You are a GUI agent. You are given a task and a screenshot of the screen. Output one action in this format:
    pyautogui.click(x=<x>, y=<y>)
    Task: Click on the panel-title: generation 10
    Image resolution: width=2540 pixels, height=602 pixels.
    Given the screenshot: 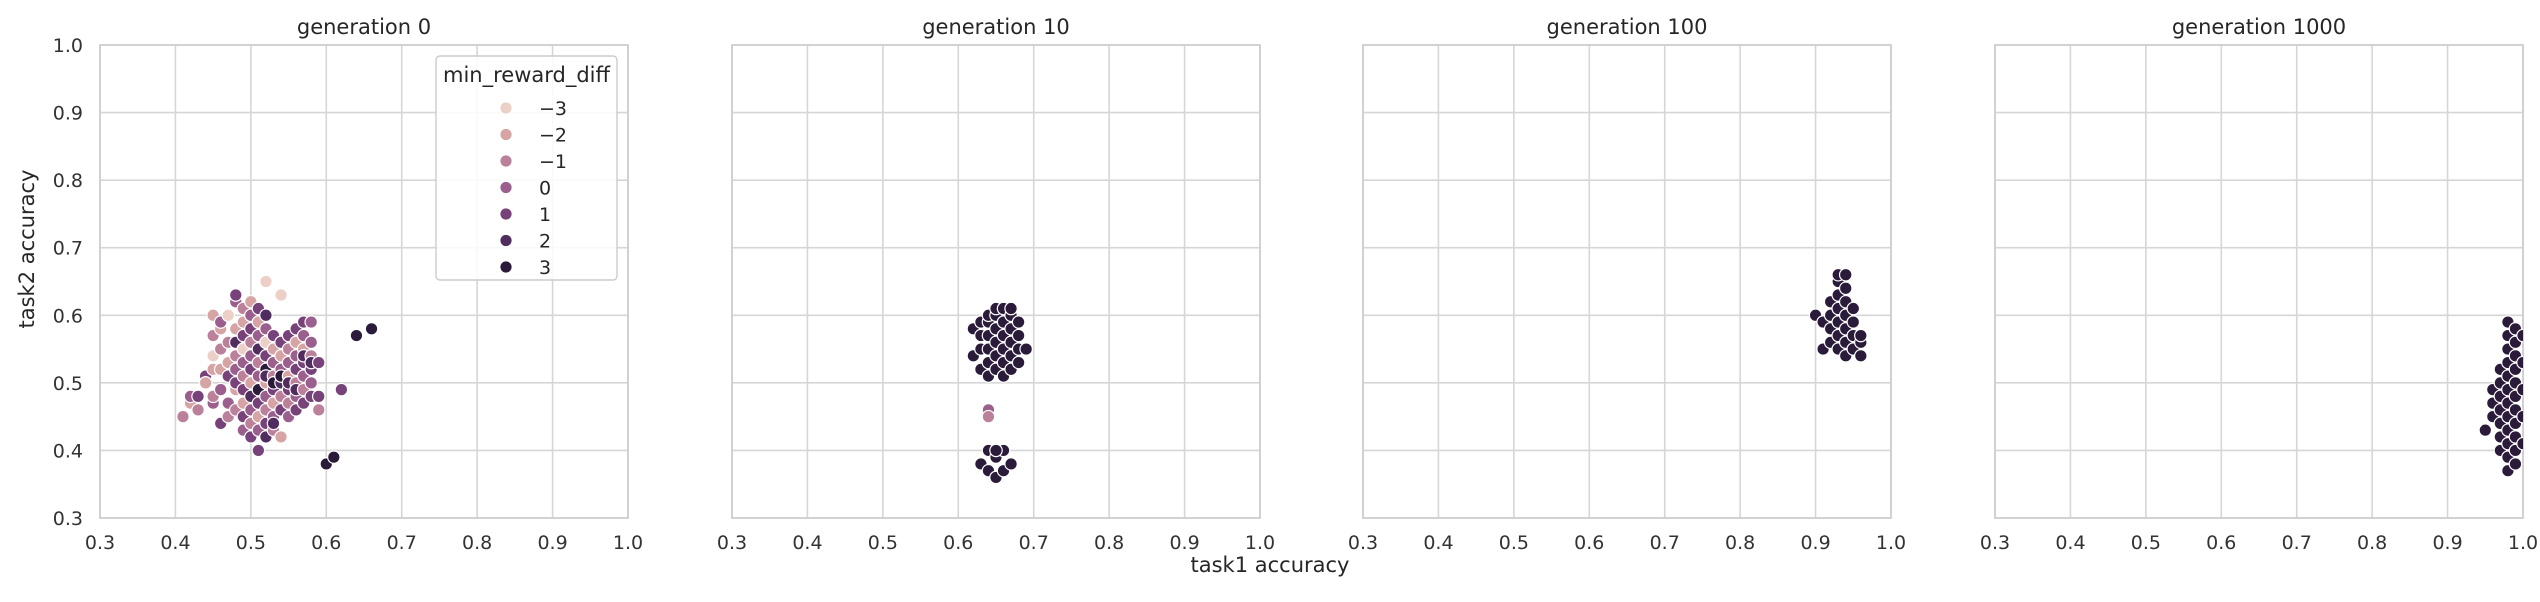 What is the action you would take?
    pyautogui.click(x=996, y=27)
    